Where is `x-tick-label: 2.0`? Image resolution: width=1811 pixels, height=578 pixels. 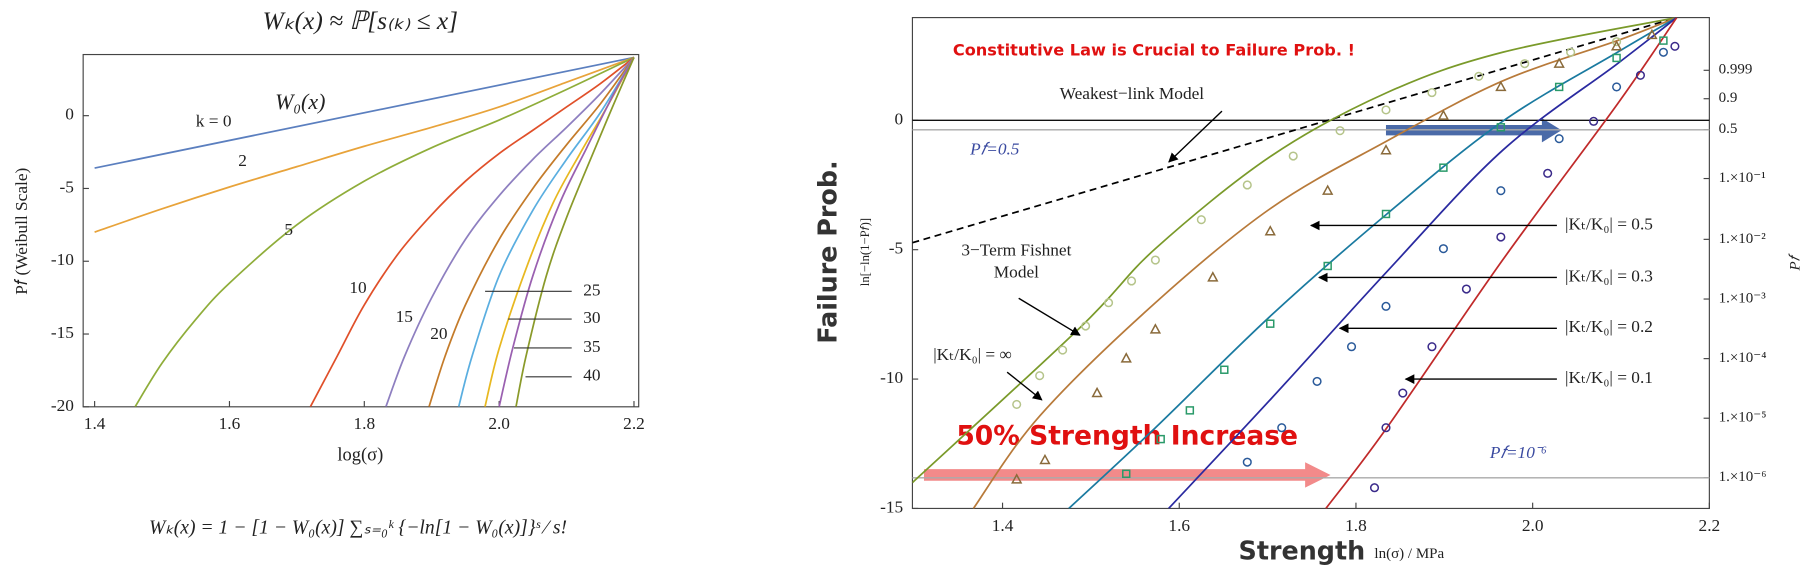 x-tick-label: 2.0 is located at coordinates (499, 423).